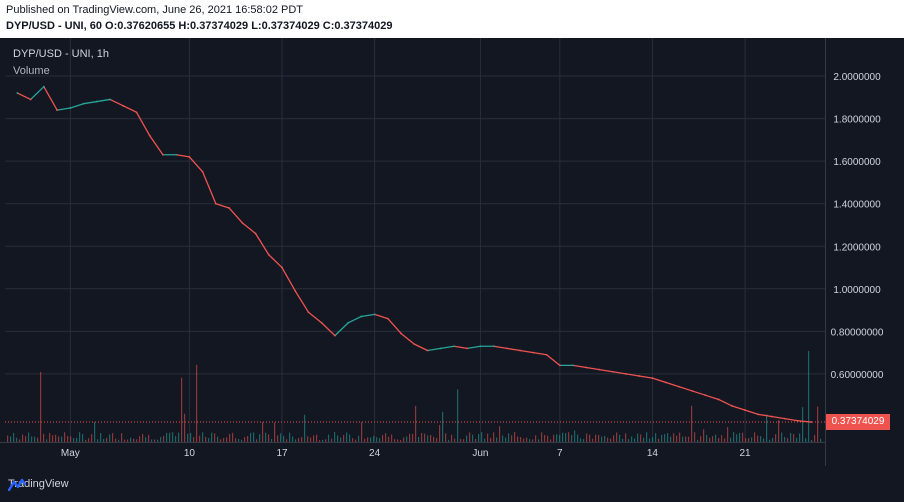 This screenshot has width=904, height=502. What do you see at coordinates (480, 453) in the screenshot?
I see `x-tick-label: Jun` at bounding box center [480, 453].